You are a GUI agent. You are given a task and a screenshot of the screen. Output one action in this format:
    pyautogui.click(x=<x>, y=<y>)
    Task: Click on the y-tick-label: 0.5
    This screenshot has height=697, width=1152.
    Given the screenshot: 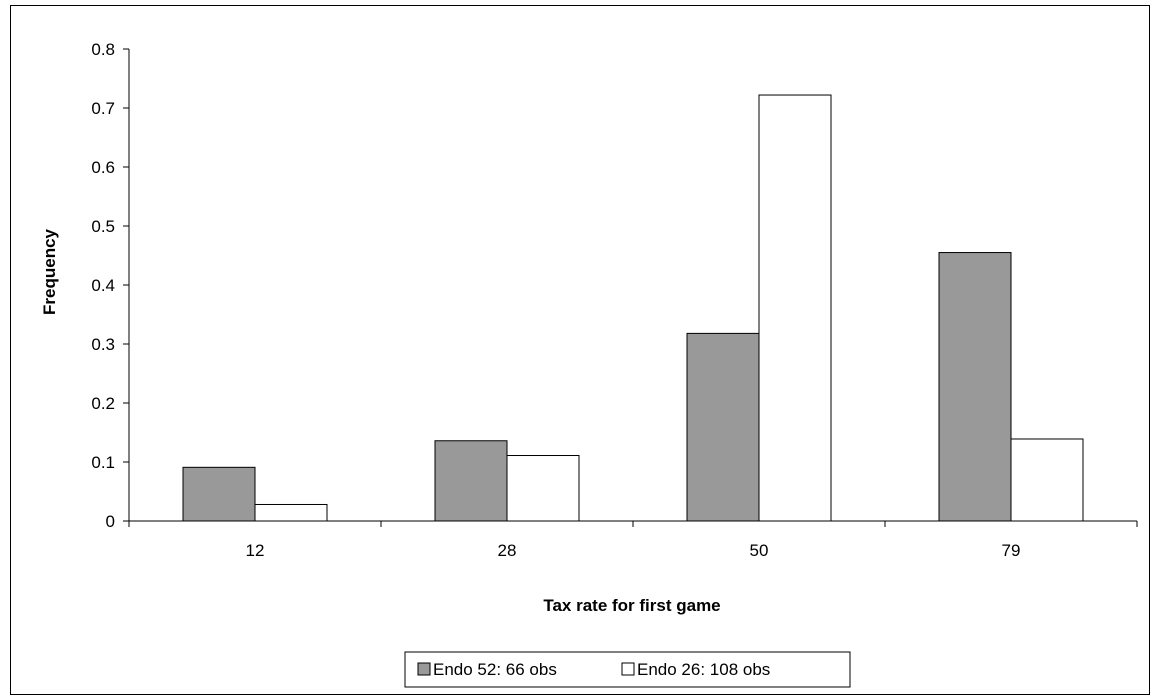 What is the action you would take?
    pyautogui.click(x=103, y=226)
    